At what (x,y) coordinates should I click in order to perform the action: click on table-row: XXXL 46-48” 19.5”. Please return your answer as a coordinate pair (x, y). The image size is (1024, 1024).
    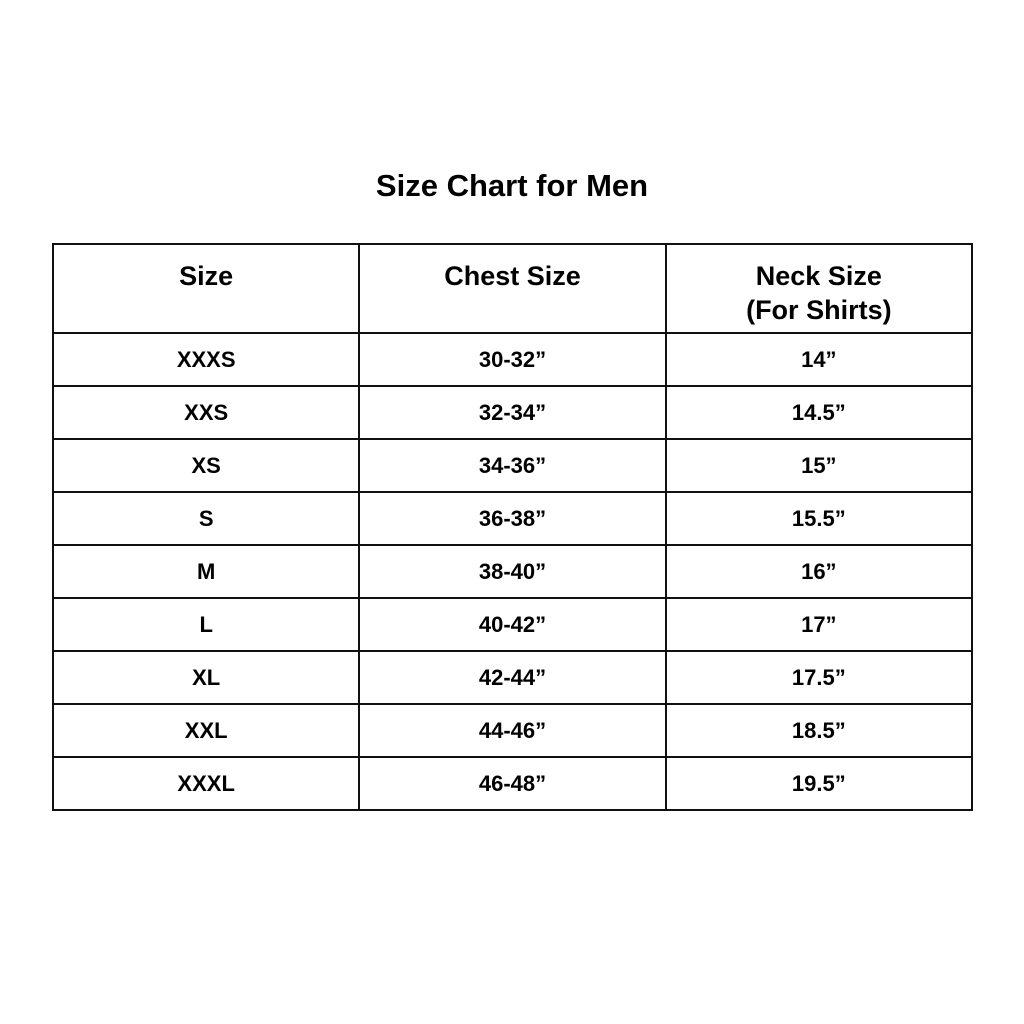
    Looking at the image, I should click on (512, 783).